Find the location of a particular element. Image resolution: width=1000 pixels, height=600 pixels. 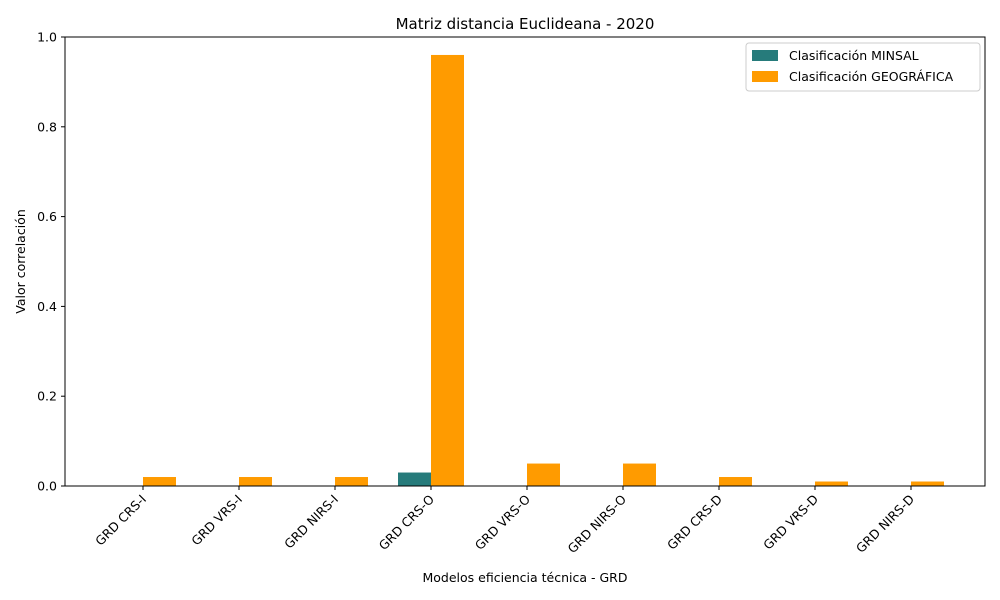

y-tick-label: 0.6 is located at coordinates (47, 216).